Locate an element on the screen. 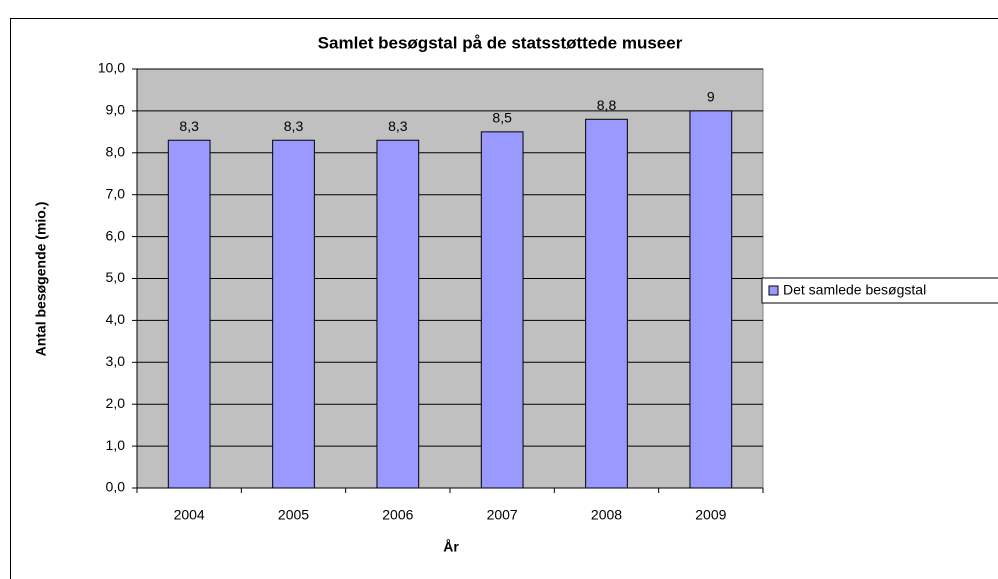 The image size is (998, 579). legend-box is located at coordinates (879, 290).